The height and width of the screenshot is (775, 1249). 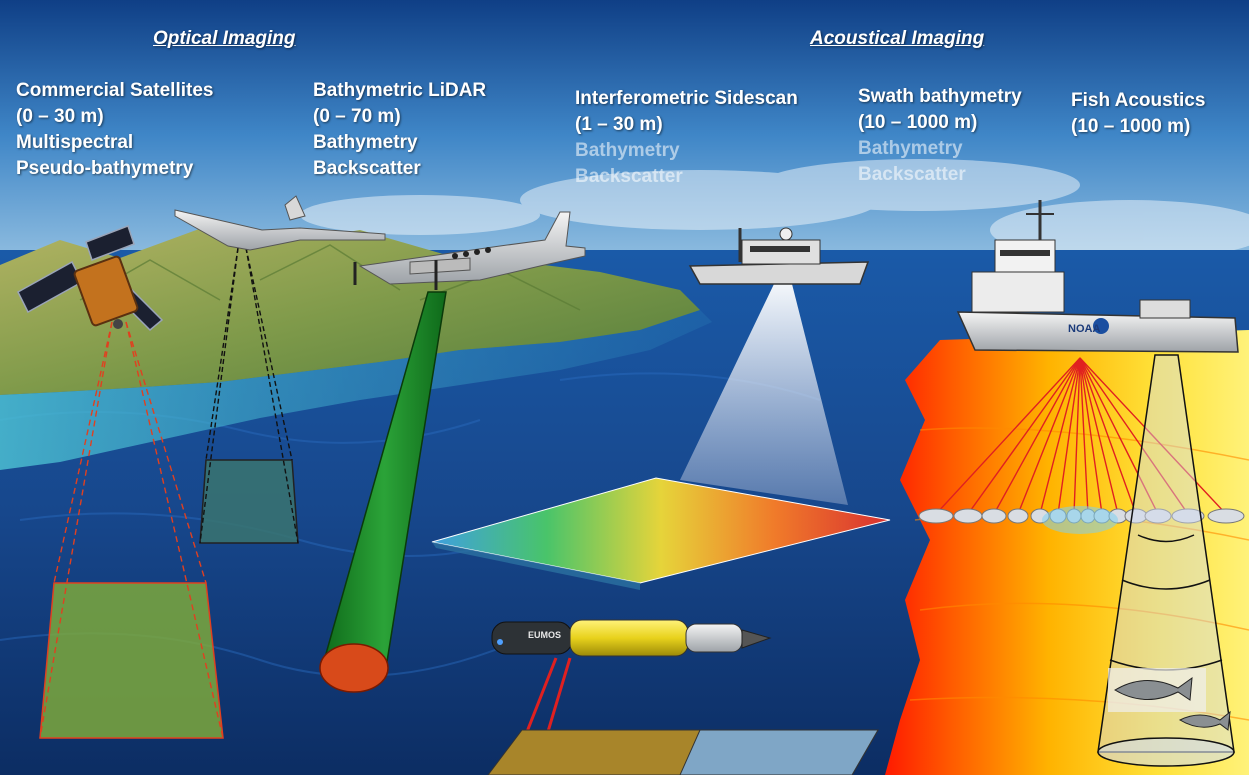 What do you see at coordinates (910, 148) in the screenshot?
I see `swath-product-1: Bathymetry` at bounding box center [910, 148].